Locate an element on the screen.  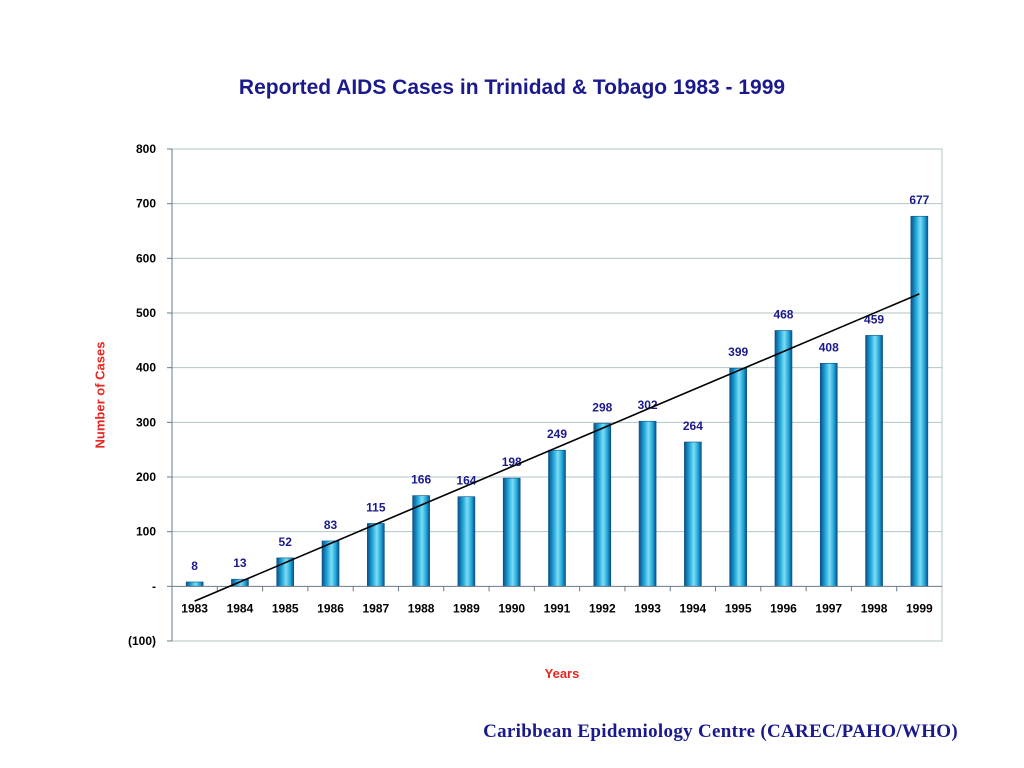
x-axis-label: Years is located at coordinates (562, 673).